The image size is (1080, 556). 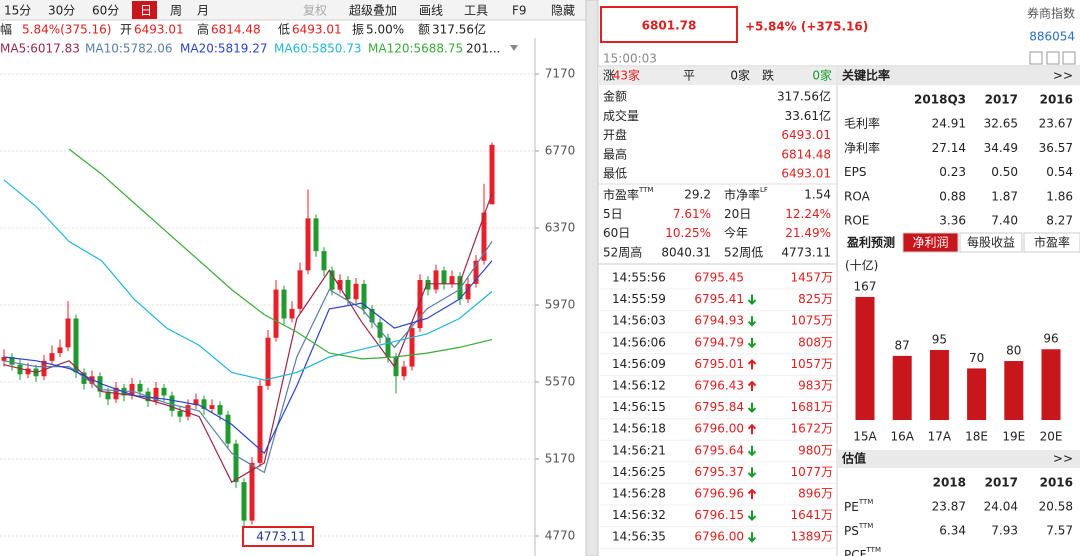 What do you see at coordinates (977, 394) in the screenshot?
I see `bar` at bounding box center [977, 394].